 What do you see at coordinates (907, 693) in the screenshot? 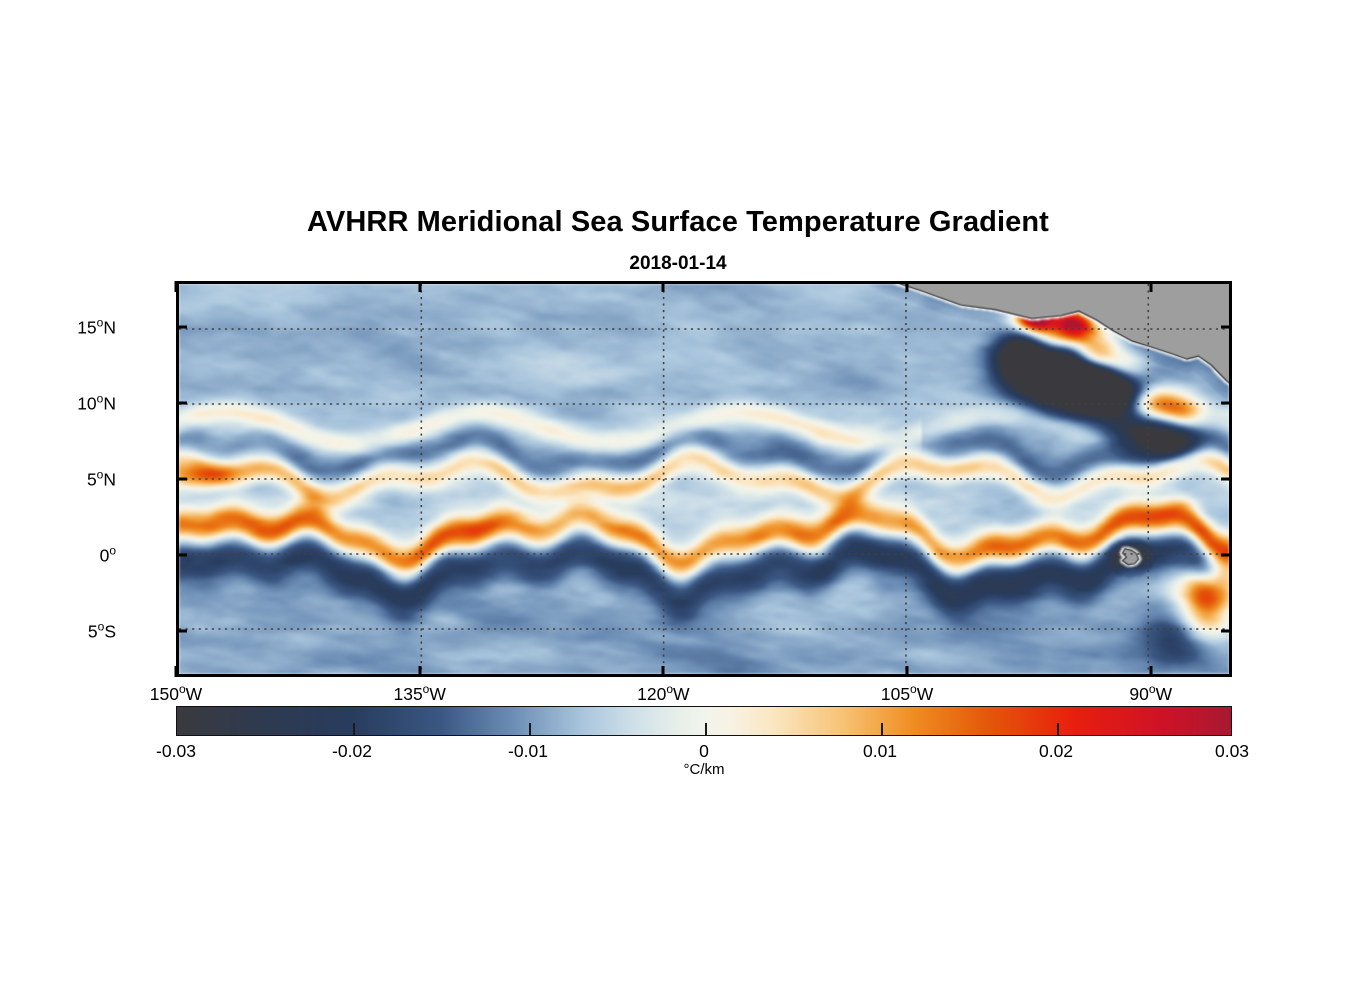
I see `x-tick-label: 105oW` at bounding box center [907, 693].